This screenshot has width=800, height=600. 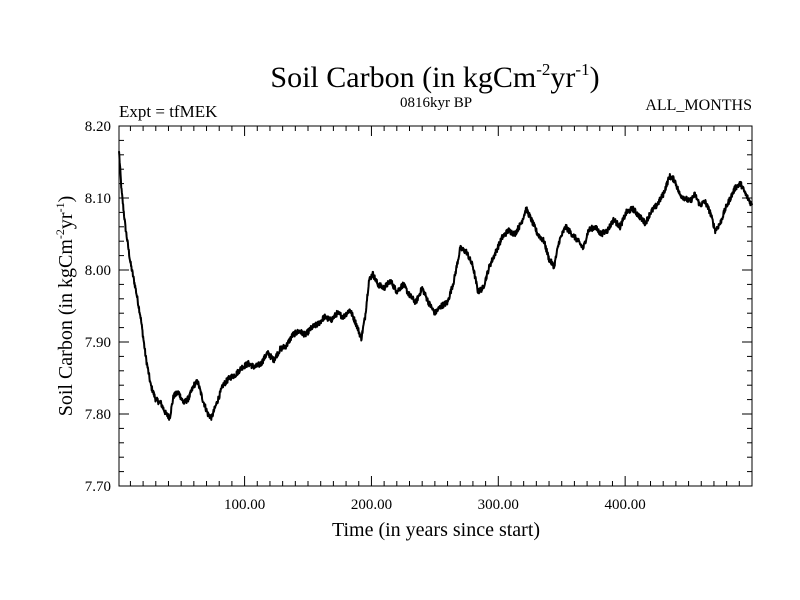 I want to click on chart-title-main: Soil Carbon (in kgCm, so click(x=403, y=77).